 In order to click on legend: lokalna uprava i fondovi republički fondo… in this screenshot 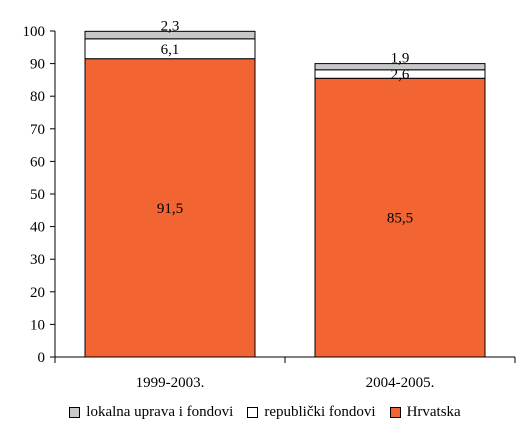, I will do `click(265, 412)`.